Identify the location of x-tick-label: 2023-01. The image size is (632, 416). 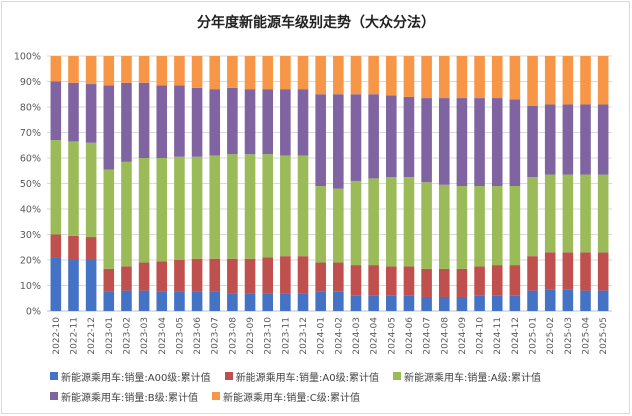
(110, 336).